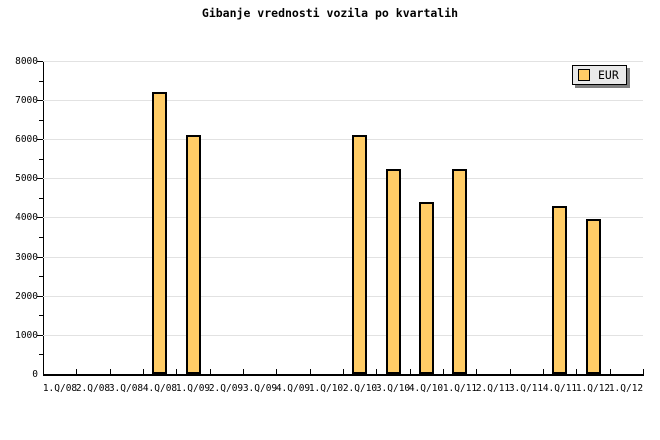 This screenshot has height=440, width=660. Describe the element at coordinates (393, 388) in the screenshot. I see `x-tick-label: 3.Q/10` at that location.